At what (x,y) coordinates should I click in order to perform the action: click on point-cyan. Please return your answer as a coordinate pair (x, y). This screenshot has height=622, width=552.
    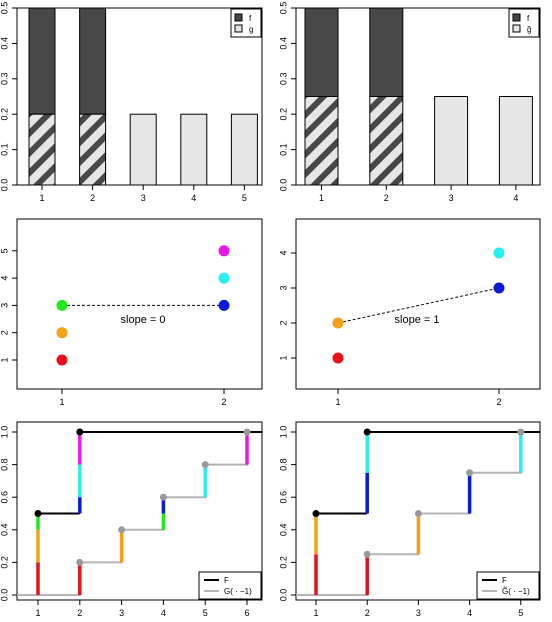
    Looking at the image, I should click on (499, 253).